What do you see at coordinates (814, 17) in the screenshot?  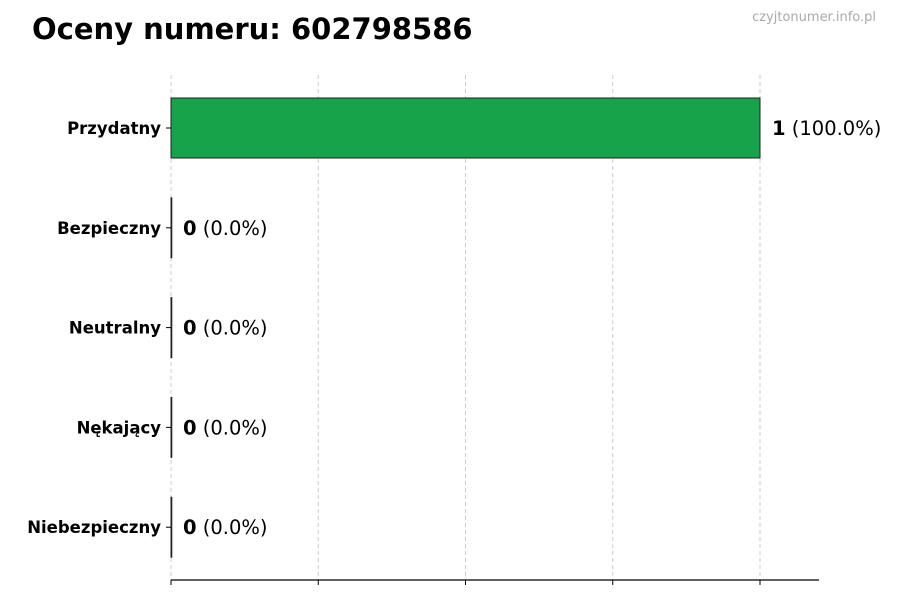 I see `watermark: czyjtonumer.info.pl` at bounding box center [814, 17].